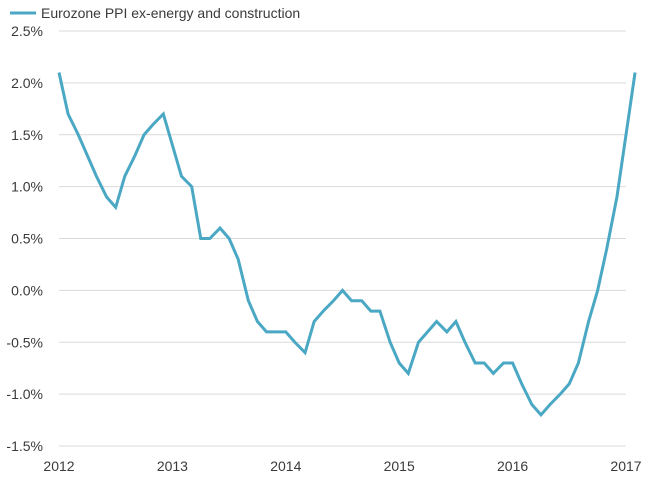 Image resolution: width=659 pixels, height=482 pixels. Describe the element at coordinates (625, 466) in the screenshot. I see `x-tick-label: 2017` at that location.